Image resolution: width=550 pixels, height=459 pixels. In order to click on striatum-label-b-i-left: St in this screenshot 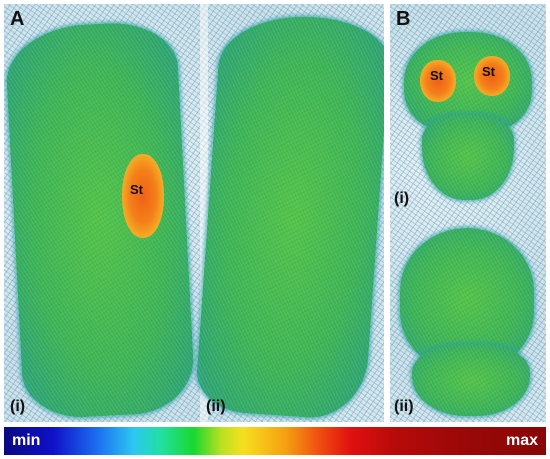, I will do `click(436, 75)`.